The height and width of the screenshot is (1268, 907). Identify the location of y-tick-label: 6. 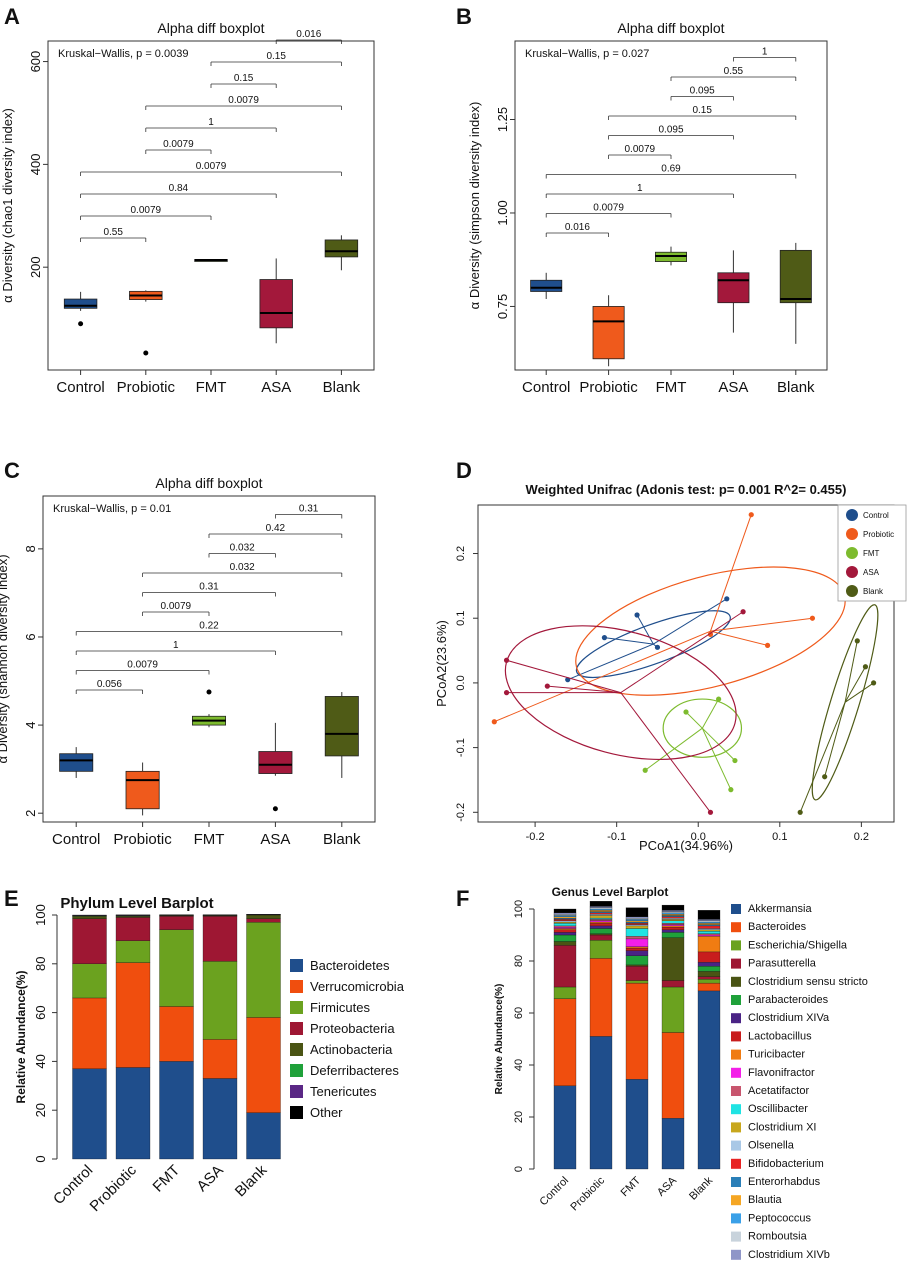
(30, 636).